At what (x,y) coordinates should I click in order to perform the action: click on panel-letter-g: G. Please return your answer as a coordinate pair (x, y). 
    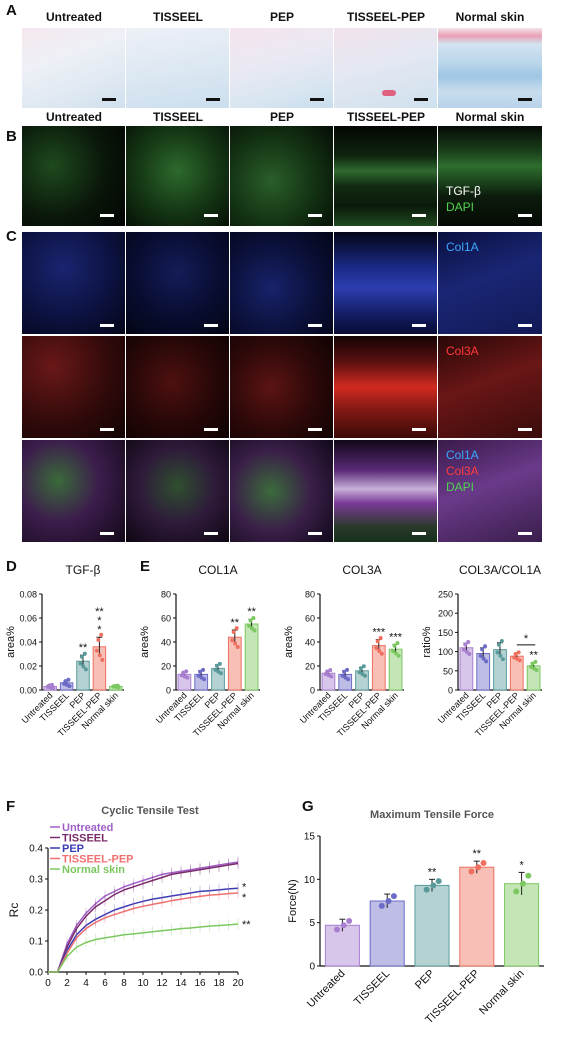
    Looking at the image, I should click on (308, 806).